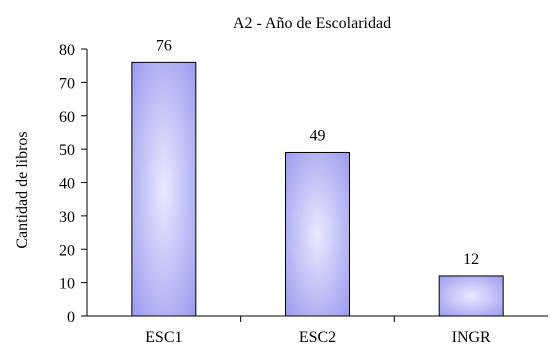 This screenshot has height=354, width=560. What do you see at coordinates (22, 189) in the screenshot?
I see `y-axis-label: Cantidad de libros` at bounding box center [22, 189].